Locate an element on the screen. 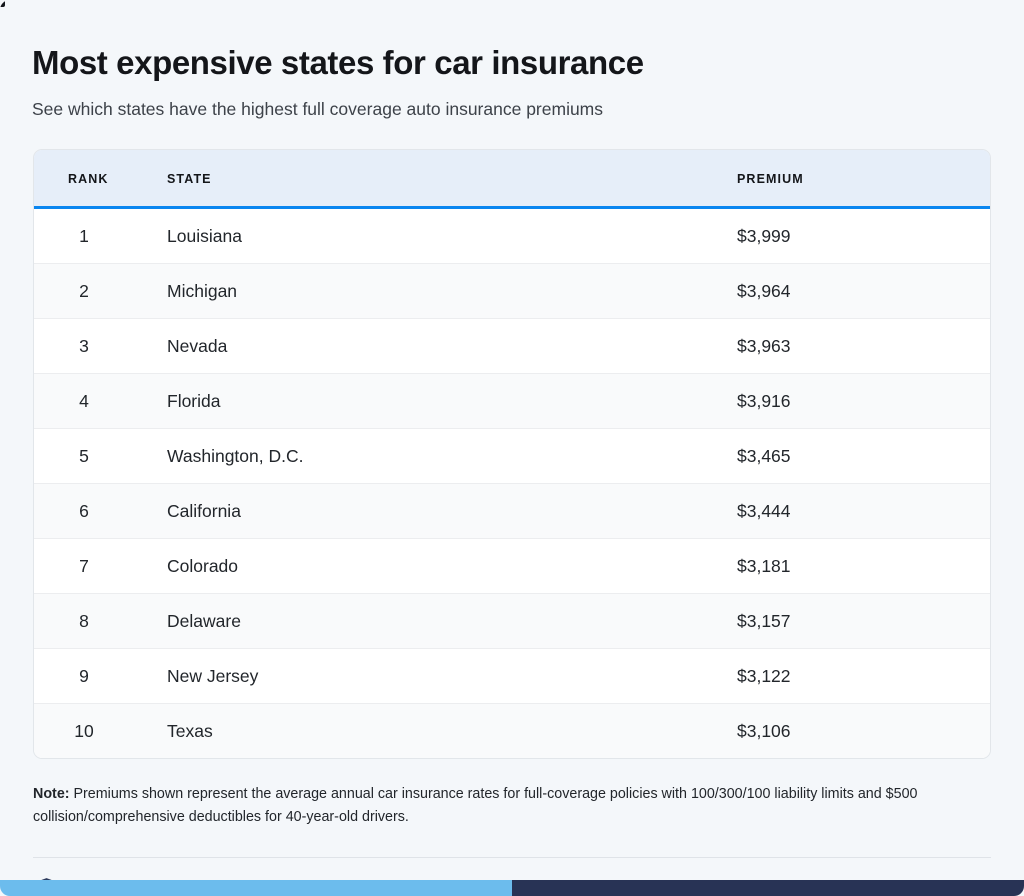 This screenshot has width=1024, height=896. table-row: 2 Michigan $3,964 is located at coordinates (512, 291).